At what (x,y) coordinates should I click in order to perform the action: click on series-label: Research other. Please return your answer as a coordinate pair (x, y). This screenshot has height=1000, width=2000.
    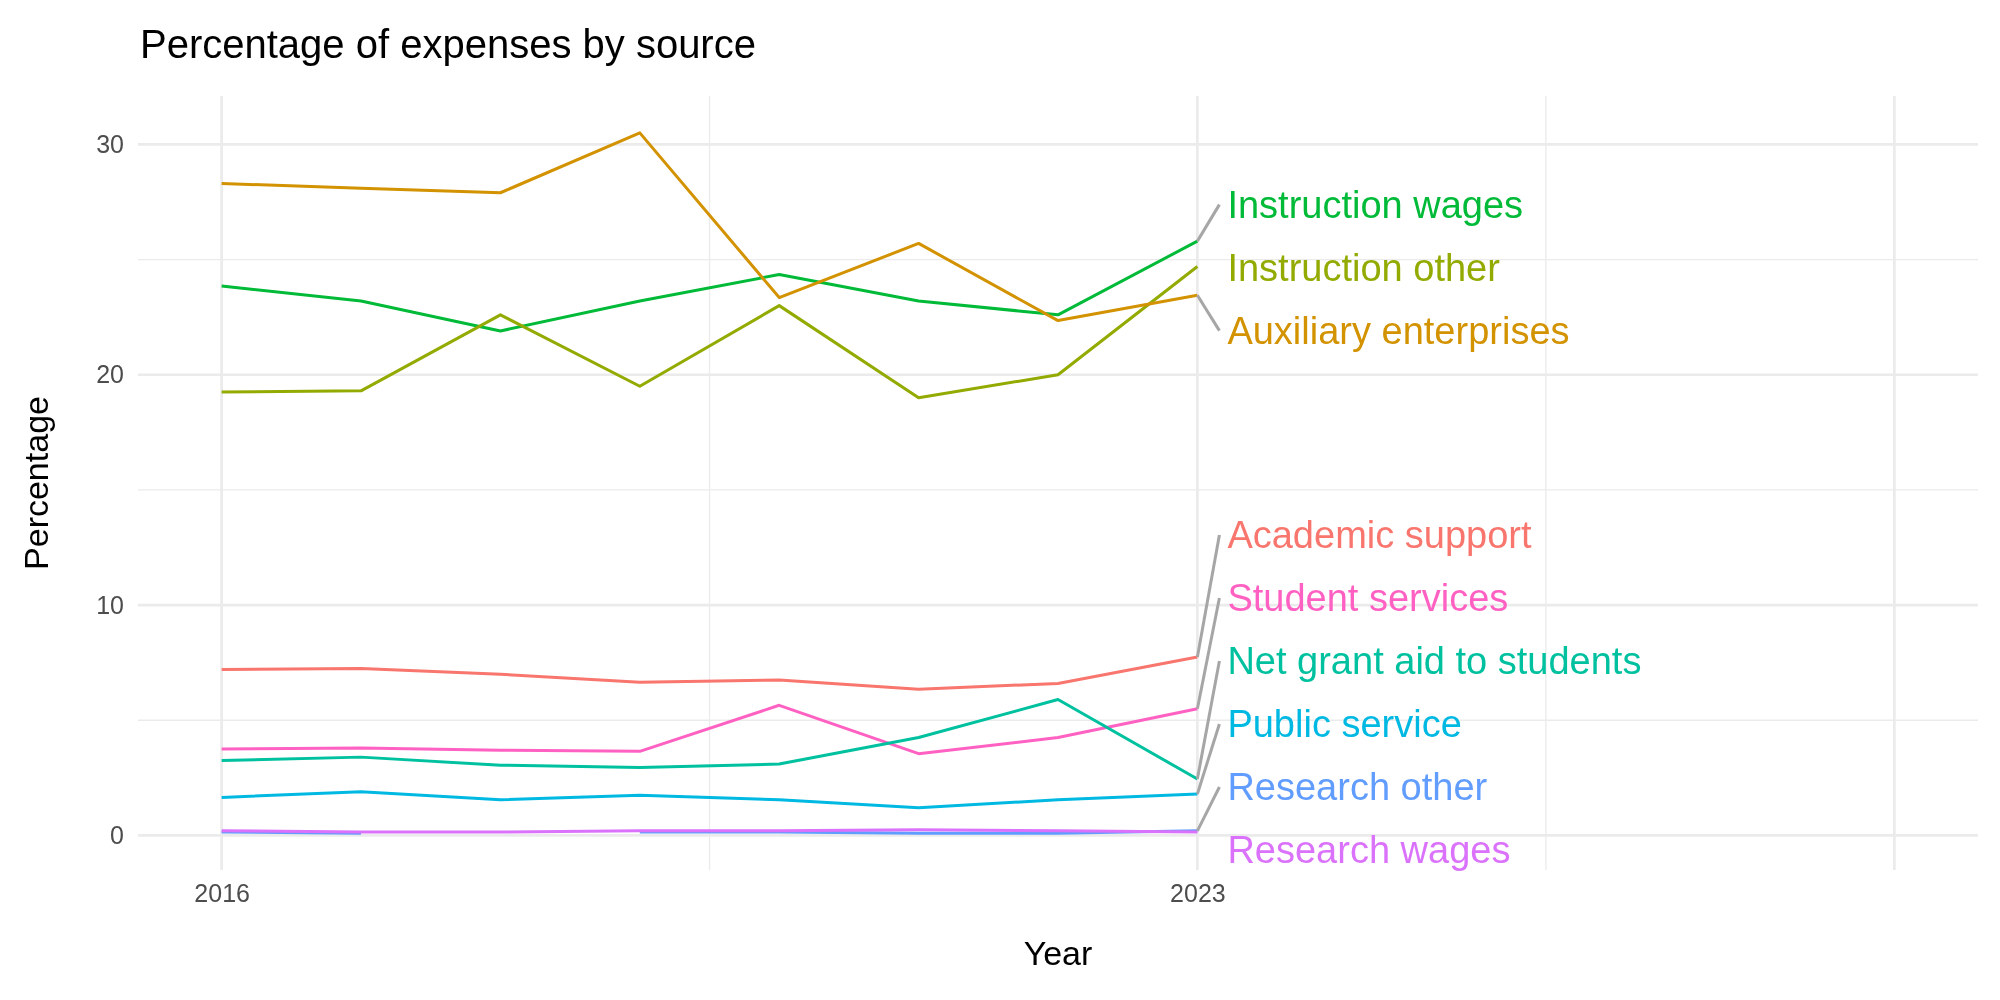
    Looking at the image, I should click on (1357, 787).